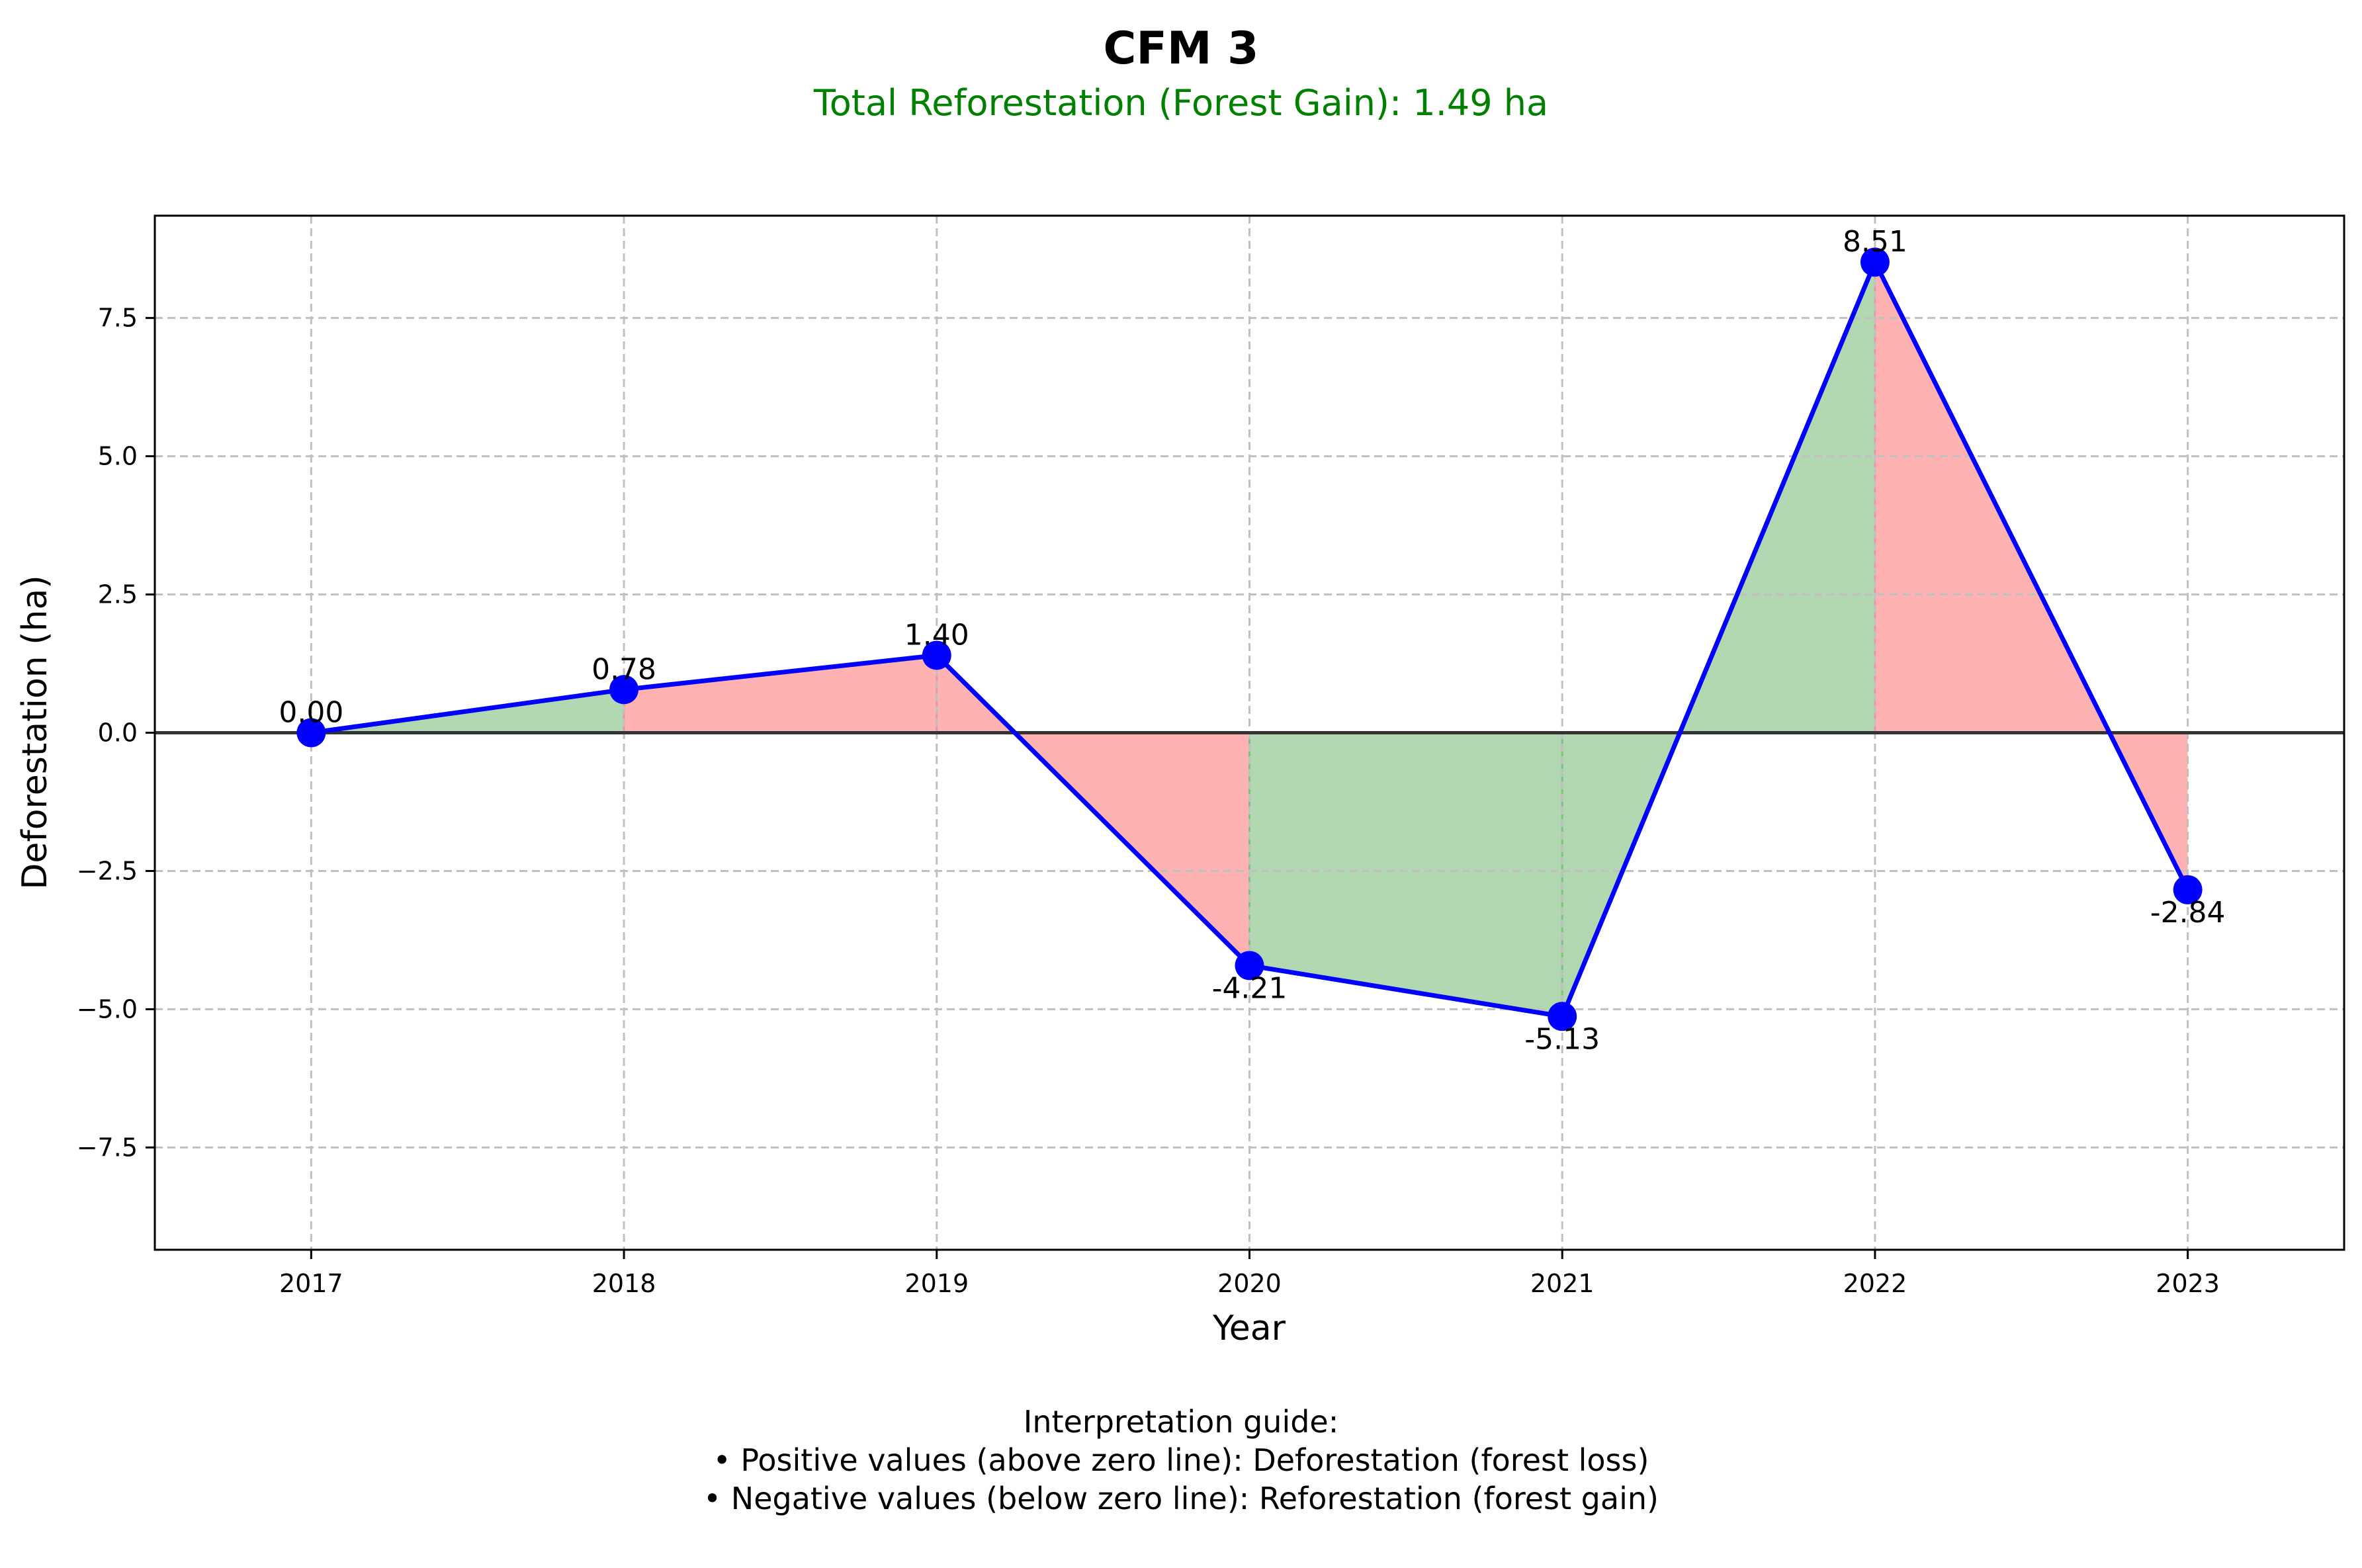 Image resolution: width=2362 pixels, height=1568 pixels. Describe the element at coordinates (311, 713) in the screenshot. I see `data-label-2017: 0.00` at that location.